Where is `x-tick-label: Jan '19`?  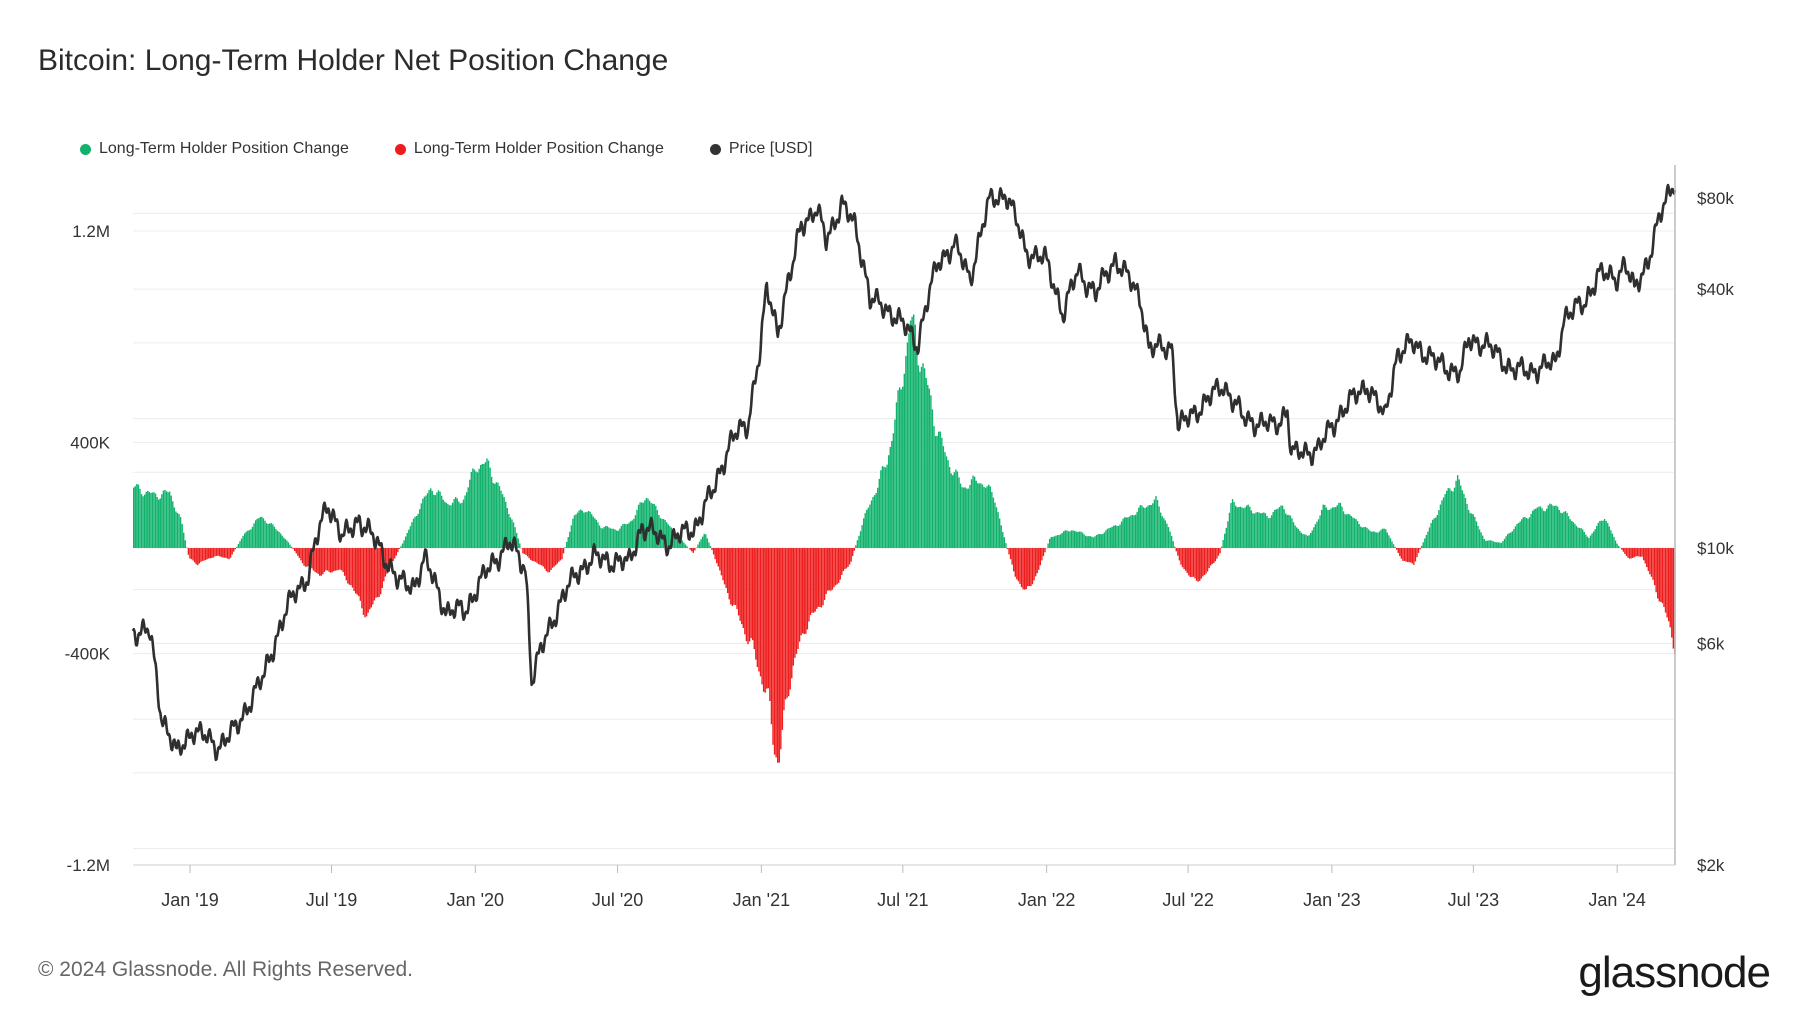
x-tick-label: Jan '19 is located at coordinates (189, 900).